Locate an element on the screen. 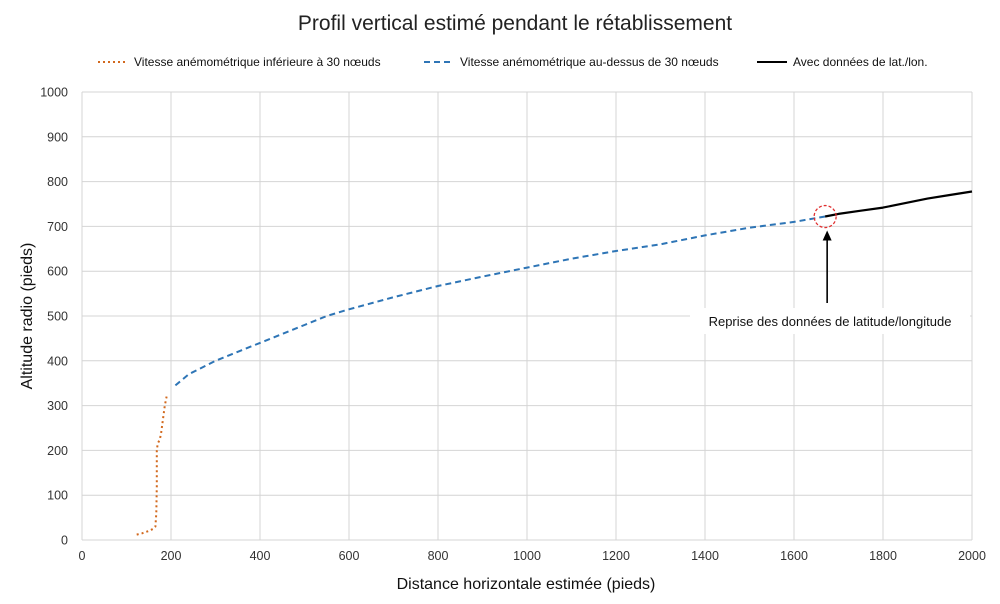  x-tick-label: 2000 is located at coordinates (972, 556).